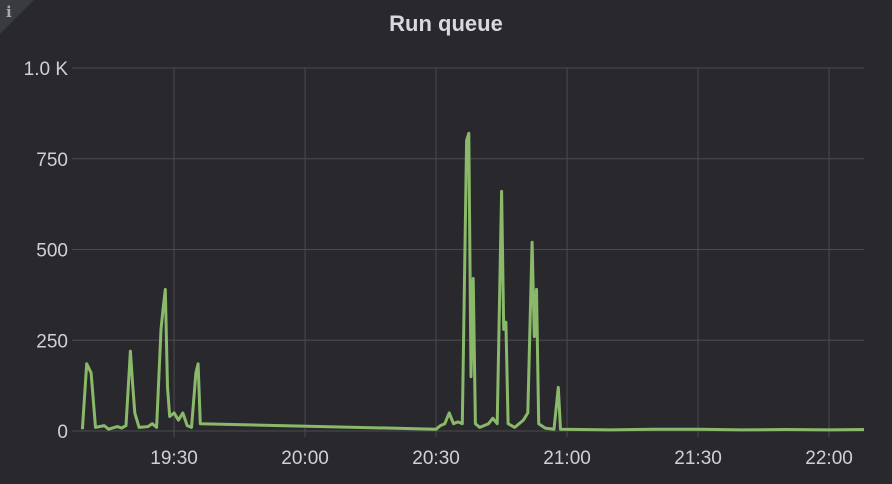  Describe the element at coordinates (52, 251) in the screenshot. I see `y-tick-label: 500` at that location.